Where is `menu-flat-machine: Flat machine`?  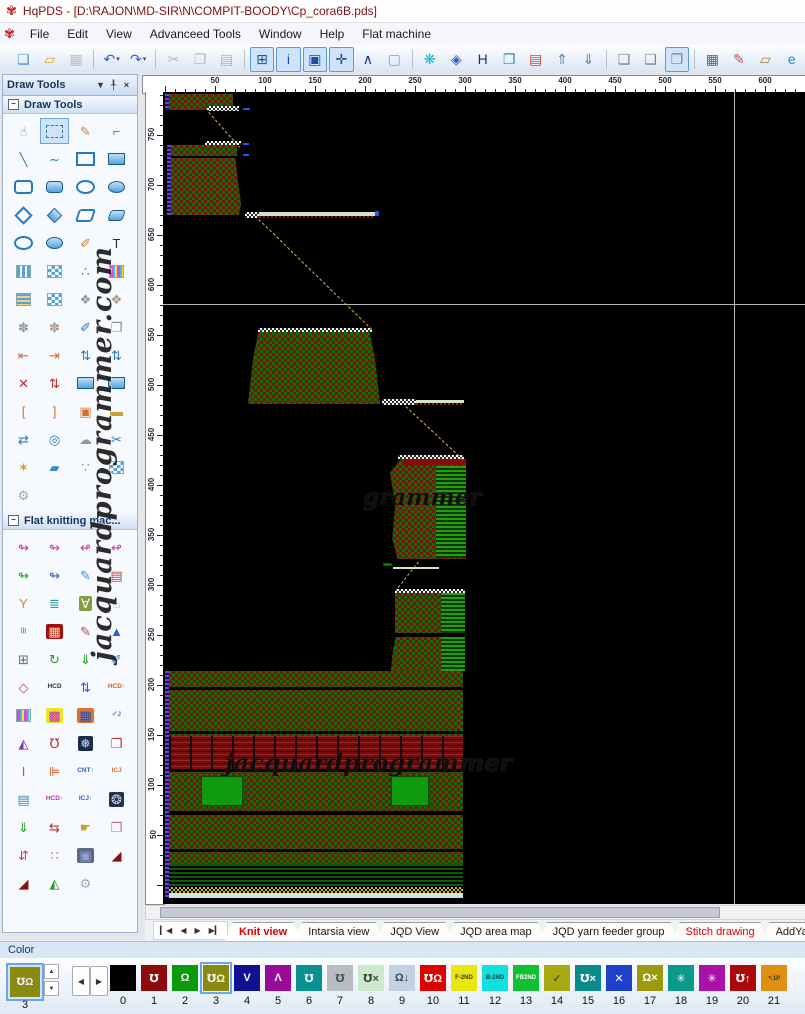
menu-flat-machine: Flat machine is located at coordinates (396, 34).